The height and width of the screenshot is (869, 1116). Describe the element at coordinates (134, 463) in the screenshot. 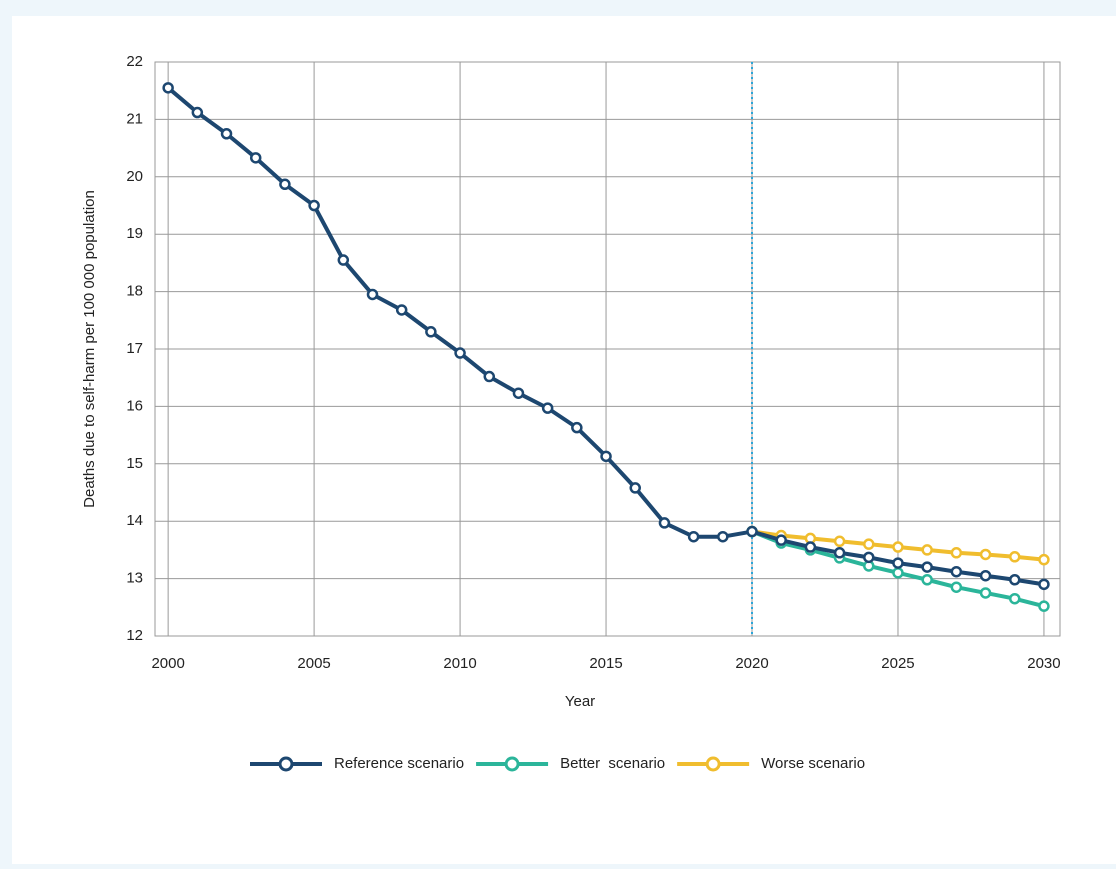

I see `y-tick-label: 15` at that location.